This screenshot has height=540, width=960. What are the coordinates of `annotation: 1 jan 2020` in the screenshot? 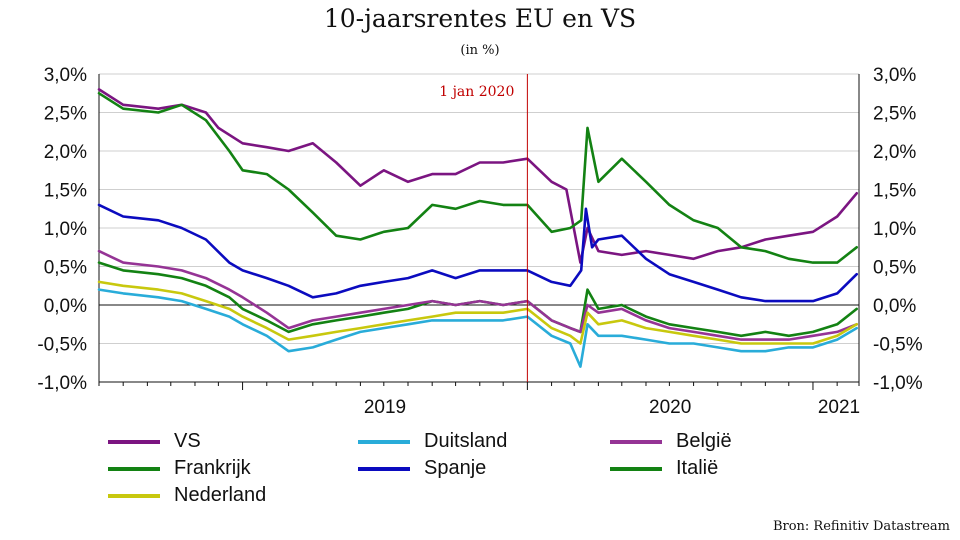 It's located at (483, 228).